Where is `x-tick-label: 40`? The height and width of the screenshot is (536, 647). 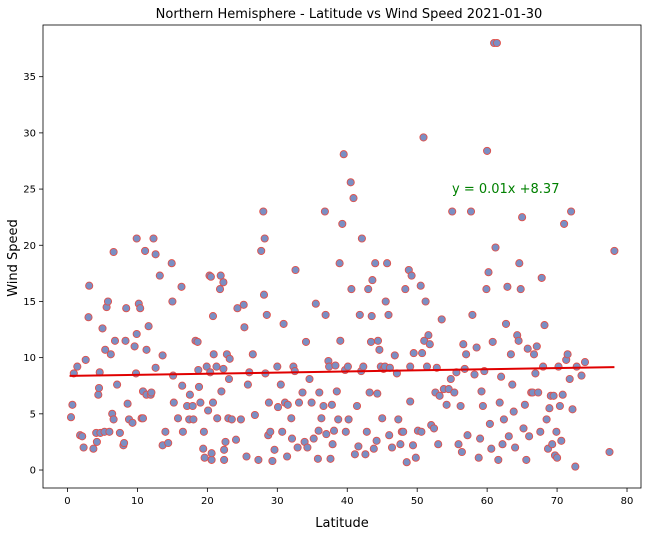
x-tick-label: 40 is located at coordinates (347, 501).